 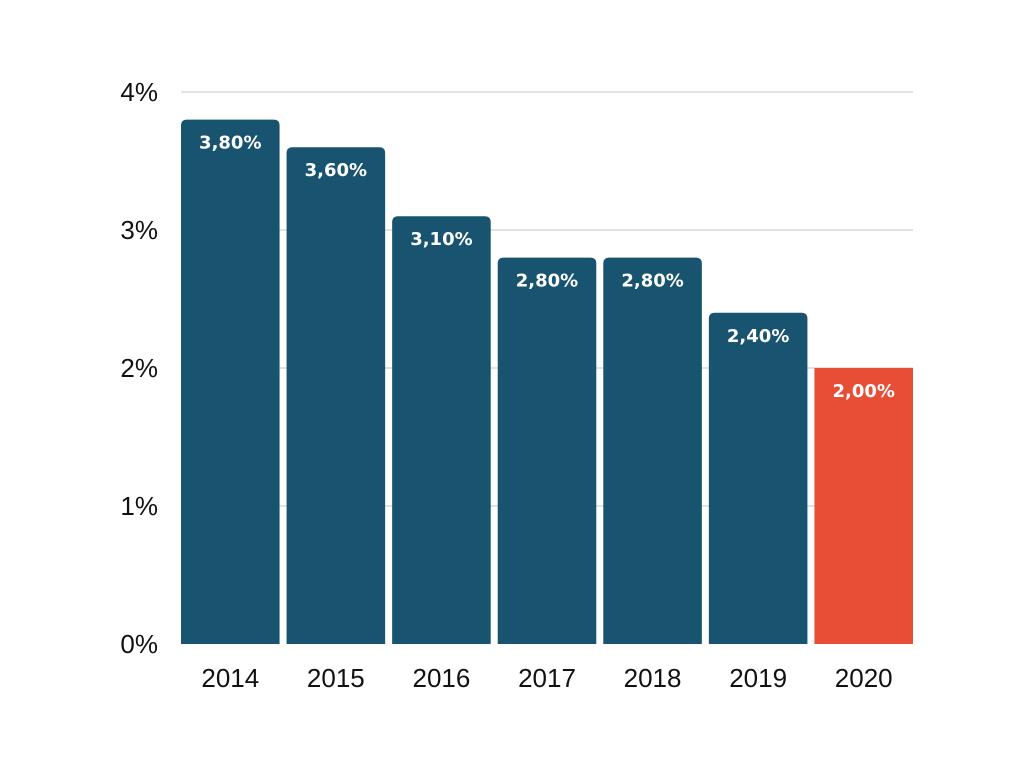 What do you see at coordinates (864, 678) in the screenshot?
I see `x-tick-label-2020: 2020` at bounding box center [864, 678].